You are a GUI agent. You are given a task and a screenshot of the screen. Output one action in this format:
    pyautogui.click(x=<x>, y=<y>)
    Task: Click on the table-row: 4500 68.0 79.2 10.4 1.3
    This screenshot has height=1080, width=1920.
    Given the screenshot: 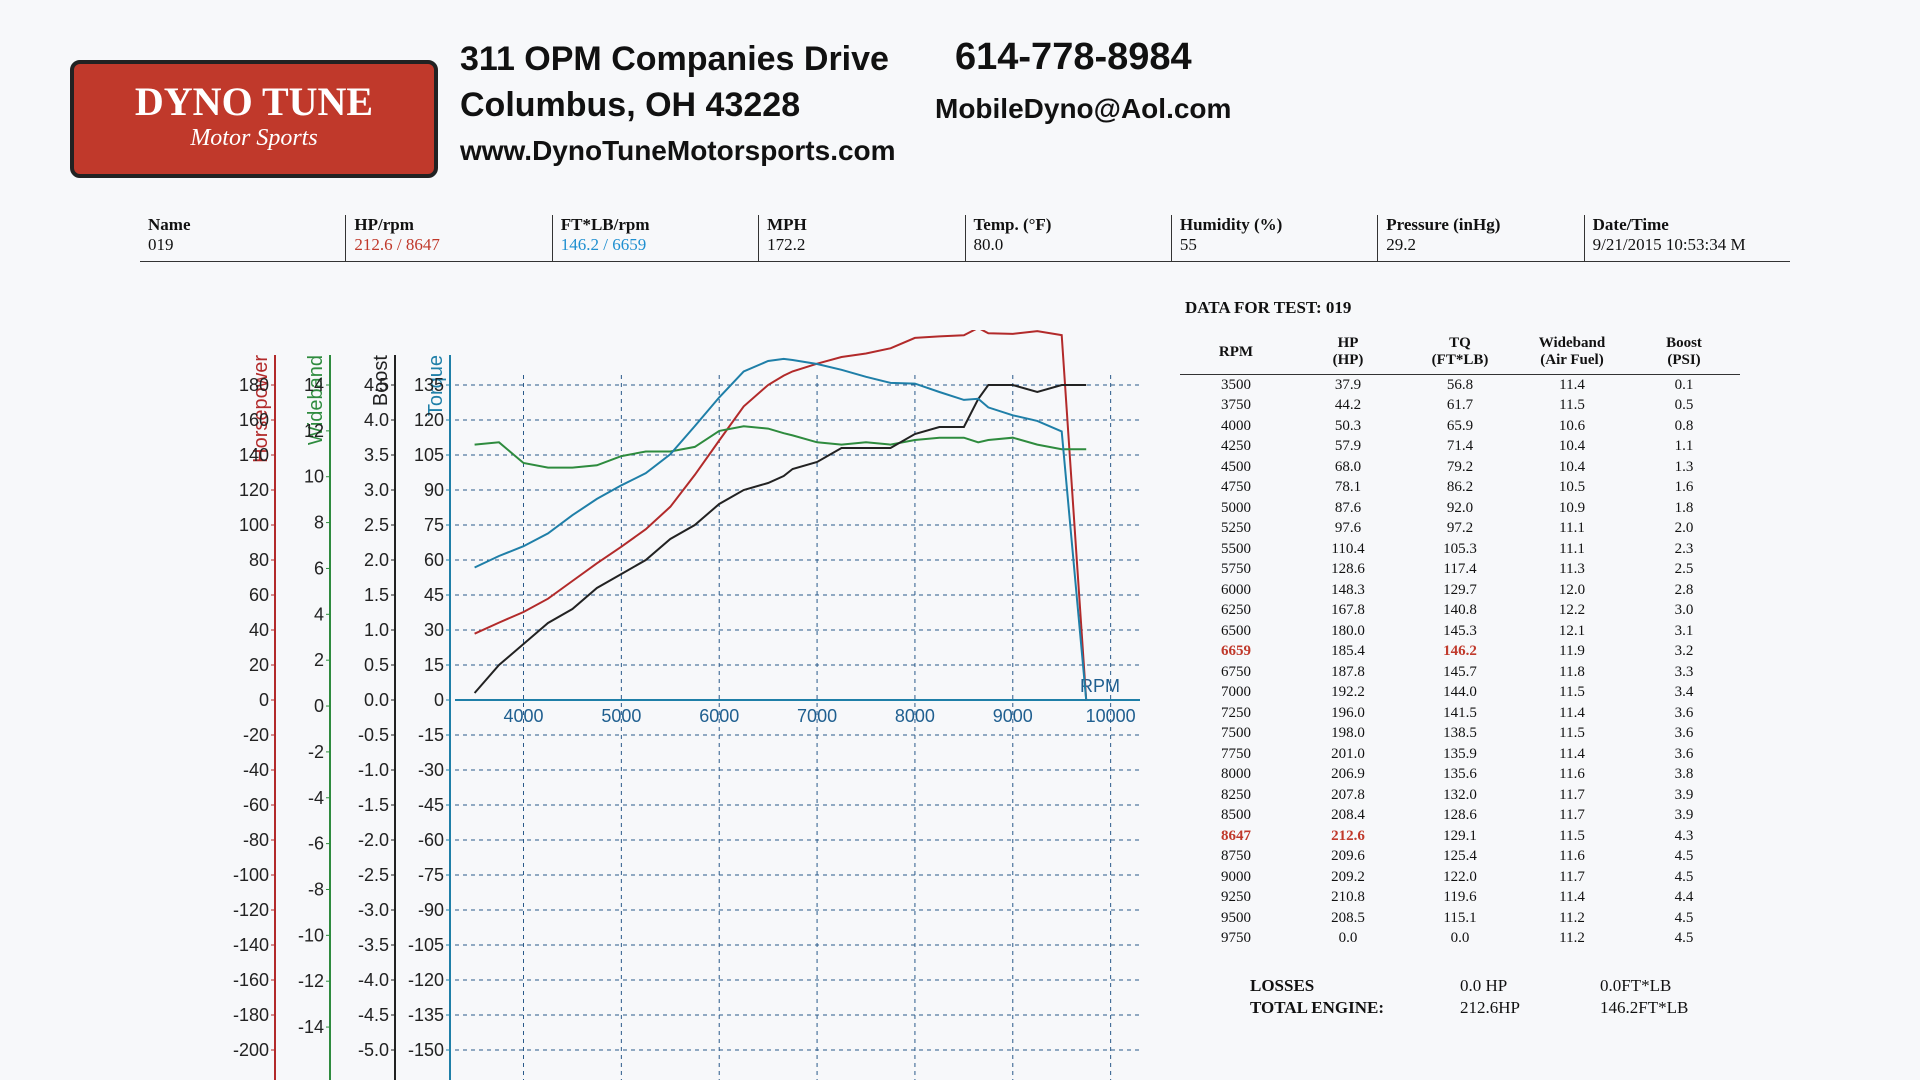 What is the action you would take?
    pyautogui.click(x=1460, y=467)
    